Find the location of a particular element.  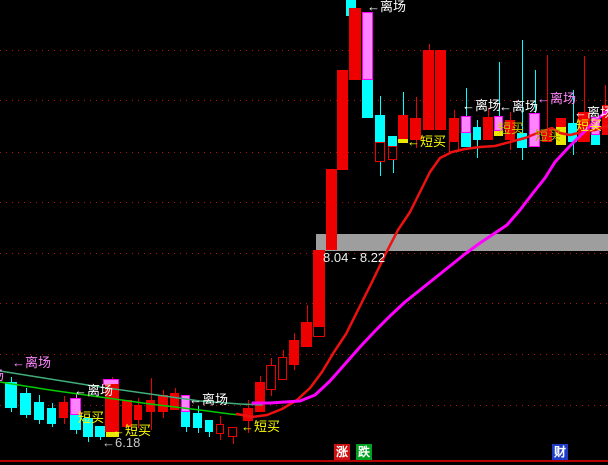

green-ma-line is located at coordinates (125, 399).